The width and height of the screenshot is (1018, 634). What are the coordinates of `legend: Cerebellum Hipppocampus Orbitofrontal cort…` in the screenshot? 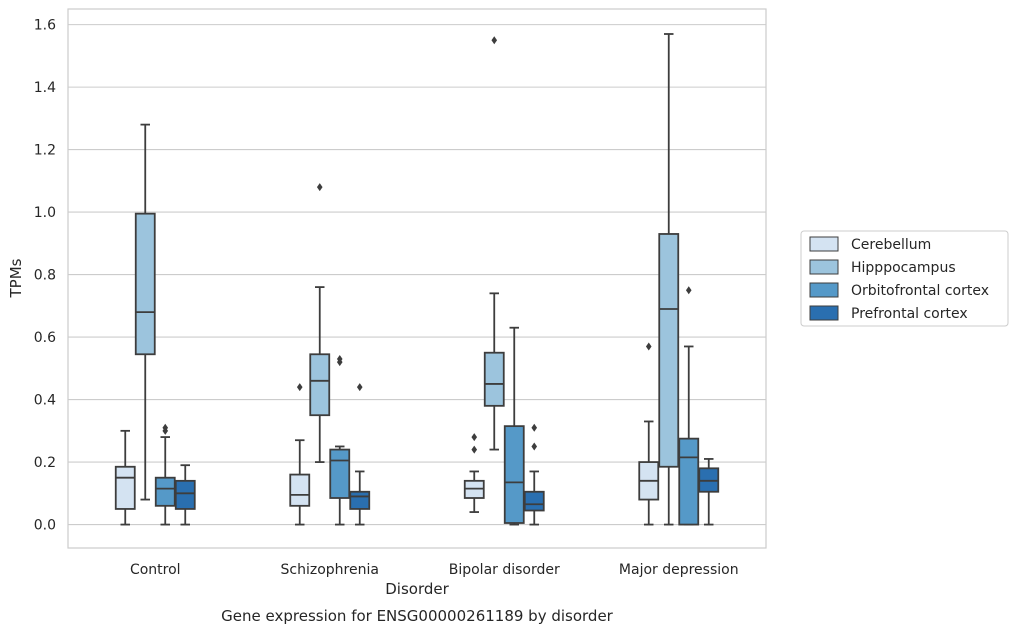 It's located at (904, 278).